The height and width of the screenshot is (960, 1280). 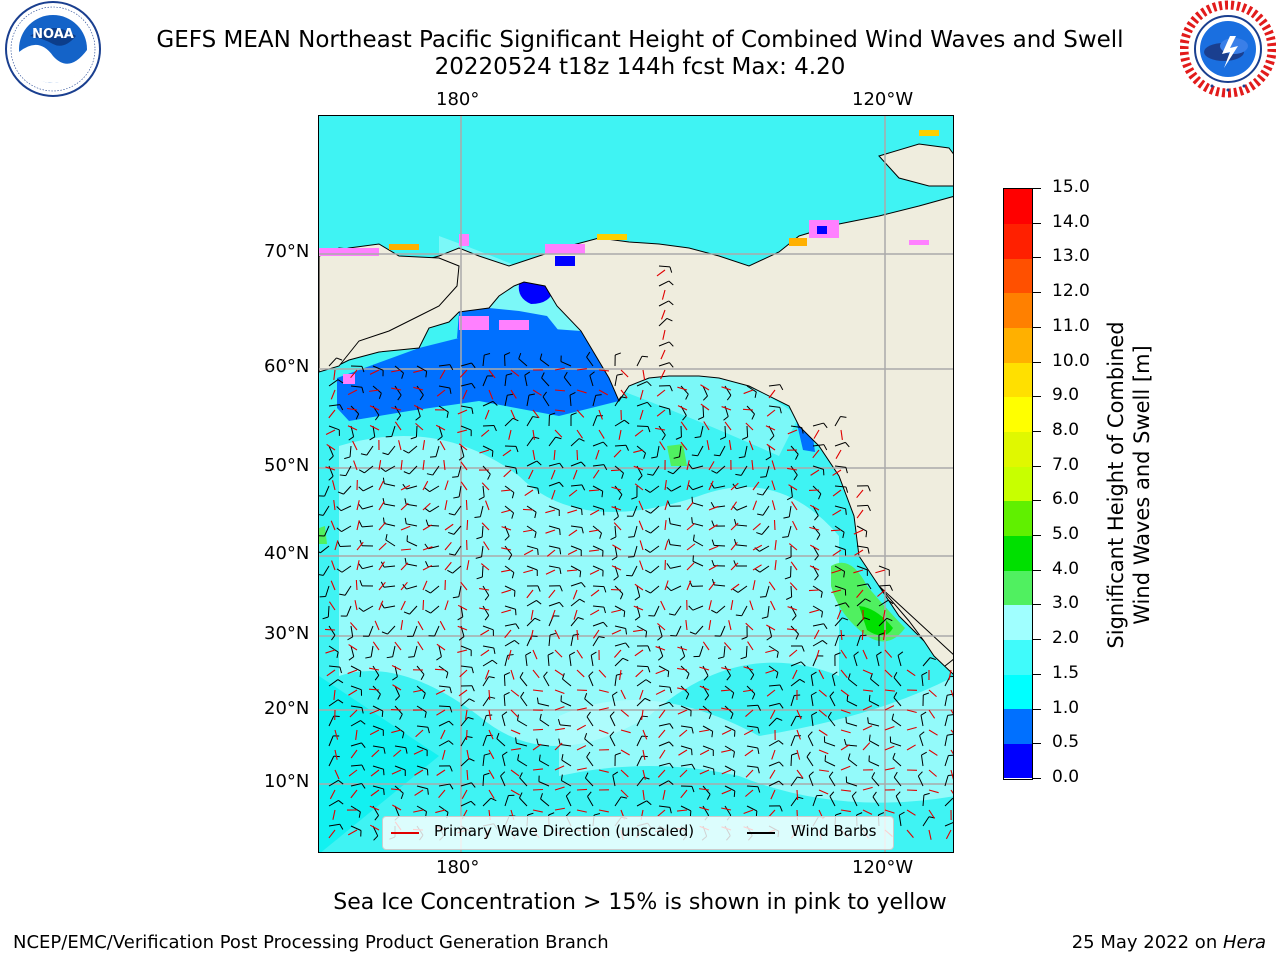 I want to click on colorbar-tick-label: 7.0, so click(x=1066, y=464).